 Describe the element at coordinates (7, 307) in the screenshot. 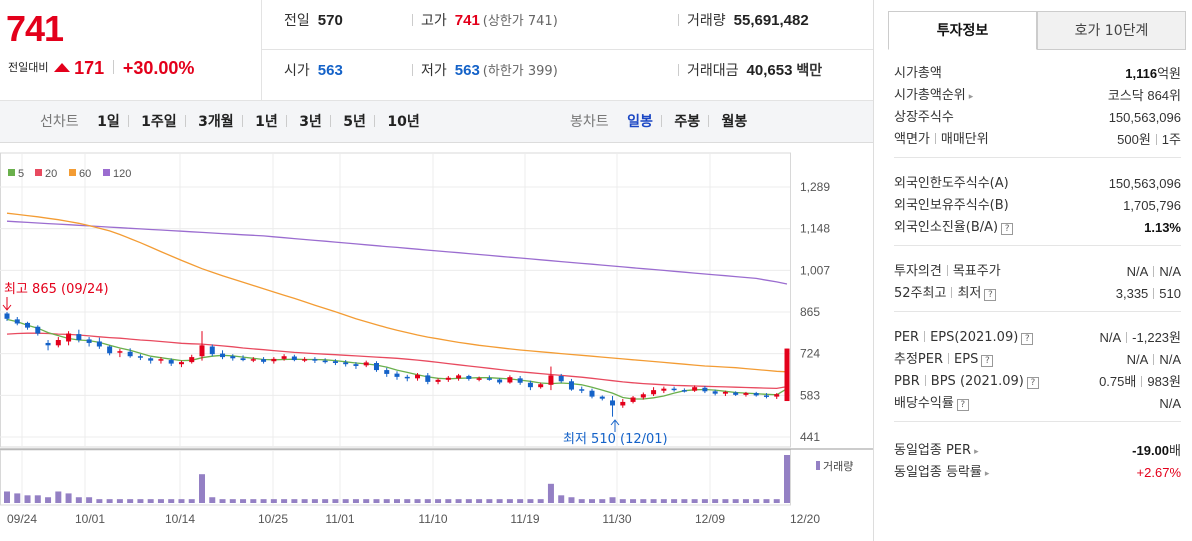

I see `high-arrow-icon` at that location.